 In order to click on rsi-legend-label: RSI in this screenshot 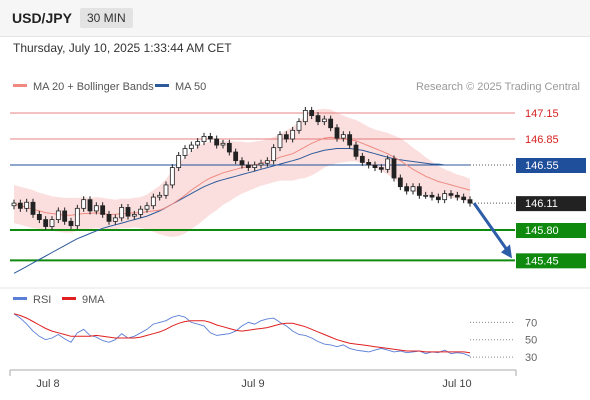, I will do `click(42, 300)`.